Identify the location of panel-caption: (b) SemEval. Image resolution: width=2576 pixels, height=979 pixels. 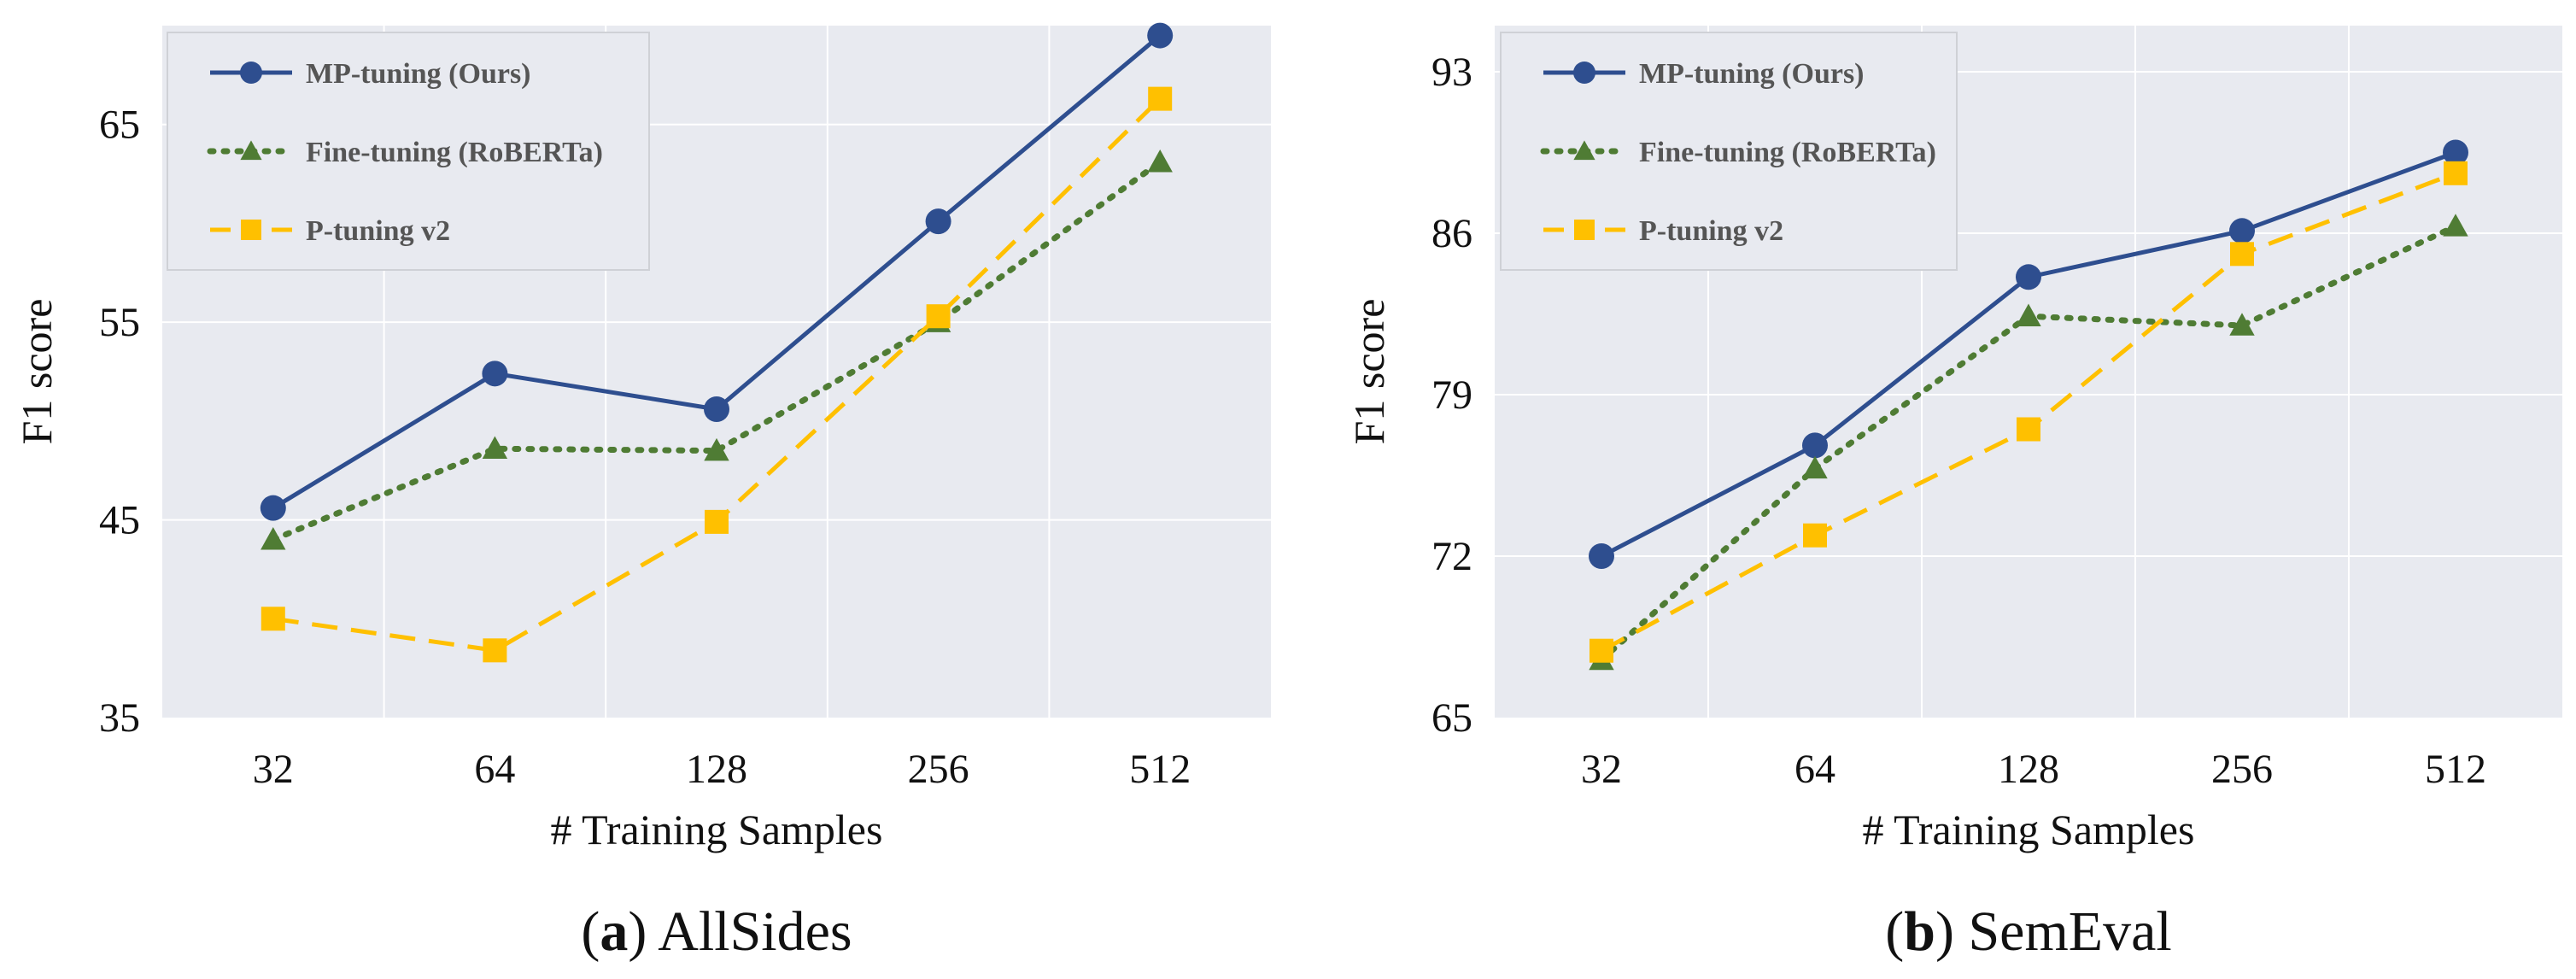
(2028, 931).